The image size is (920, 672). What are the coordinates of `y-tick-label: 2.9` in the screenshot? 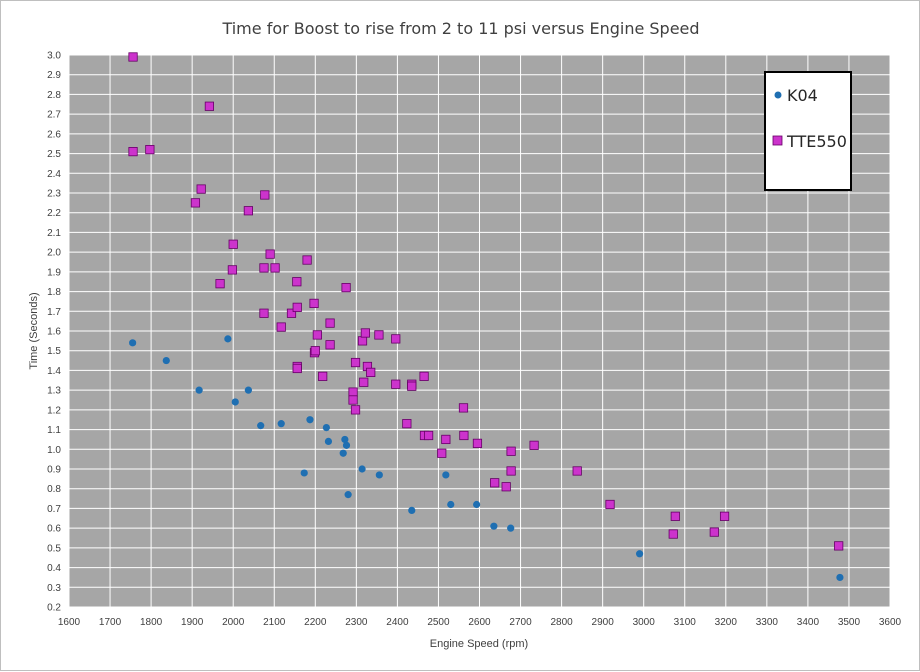 It's located at (54, 75).